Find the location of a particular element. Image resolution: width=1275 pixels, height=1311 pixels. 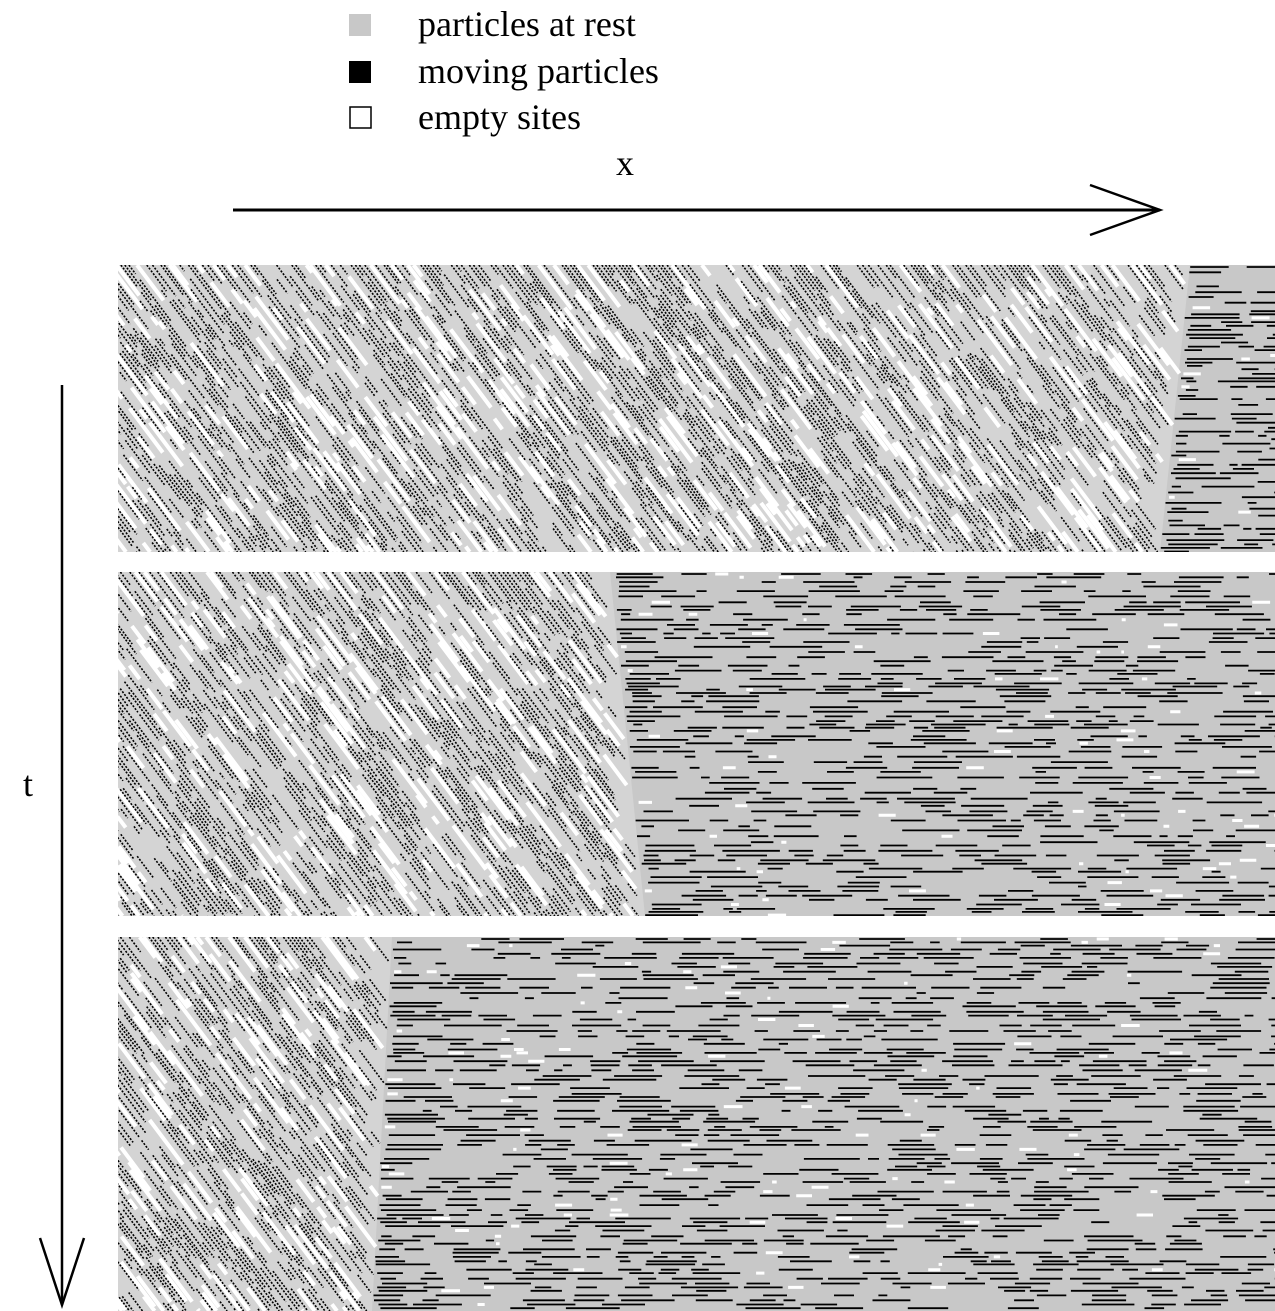

legend-swatch-empty is located at coordinates (360, 117).